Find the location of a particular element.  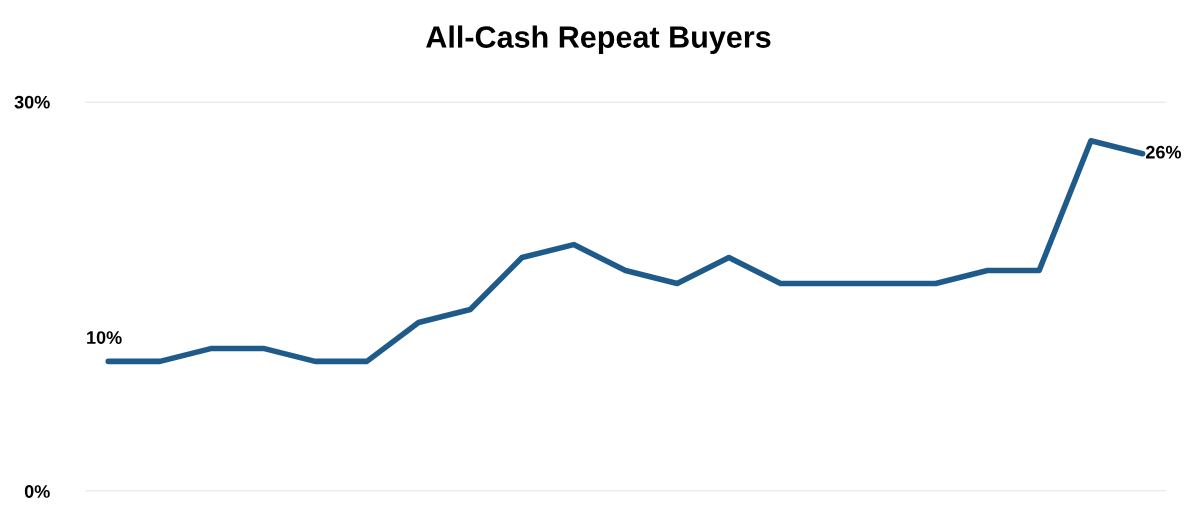

y-tick-label: 30% is located at coordinates (32, 102).